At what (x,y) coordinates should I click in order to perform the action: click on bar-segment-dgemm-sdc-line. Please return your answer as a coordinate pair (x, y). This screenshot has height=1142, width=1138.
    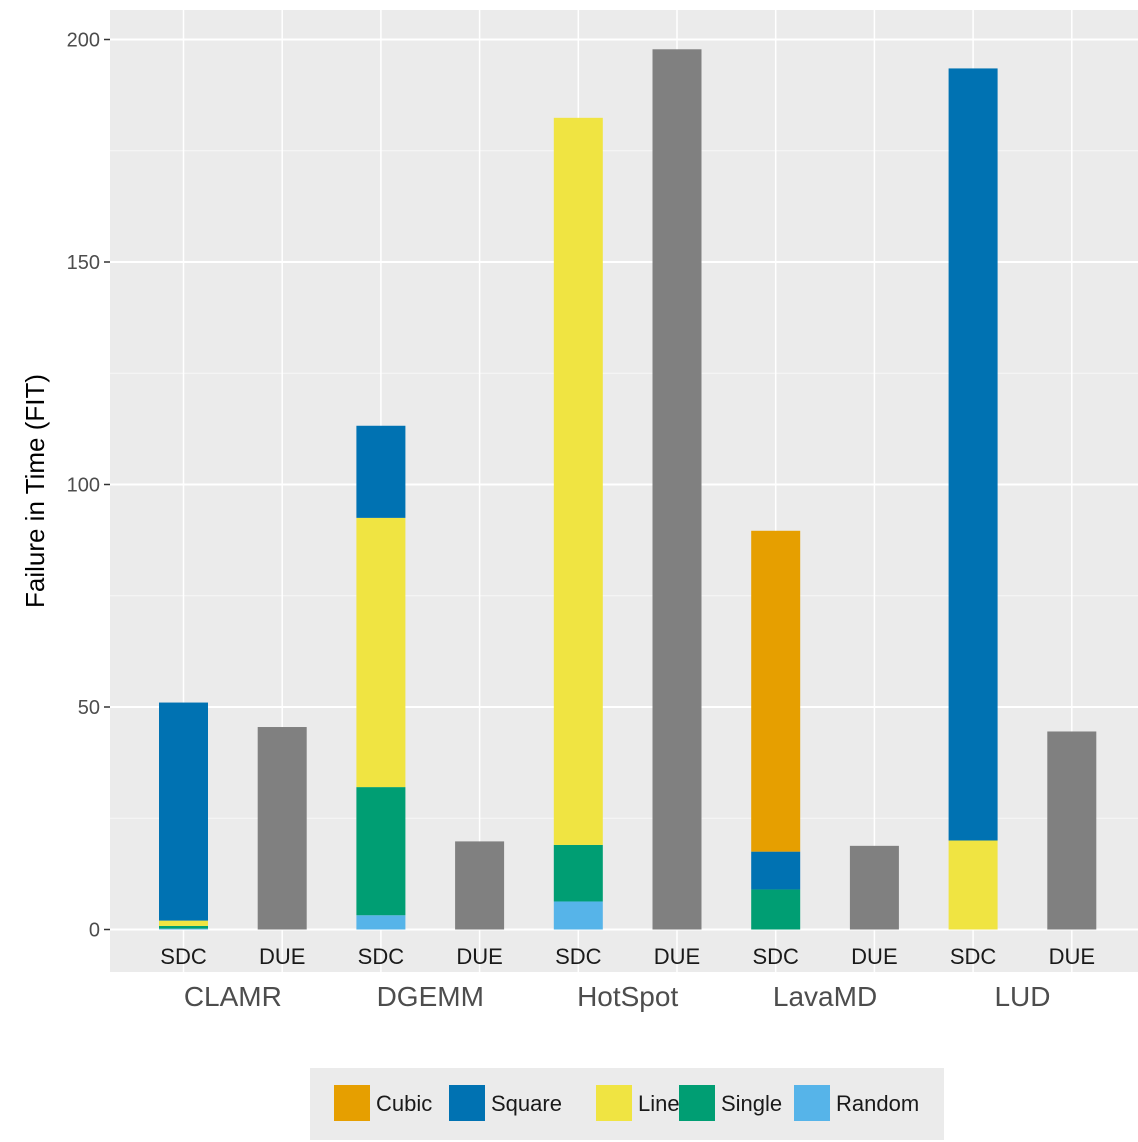
    Looking at the image, I should click on (381, 652).